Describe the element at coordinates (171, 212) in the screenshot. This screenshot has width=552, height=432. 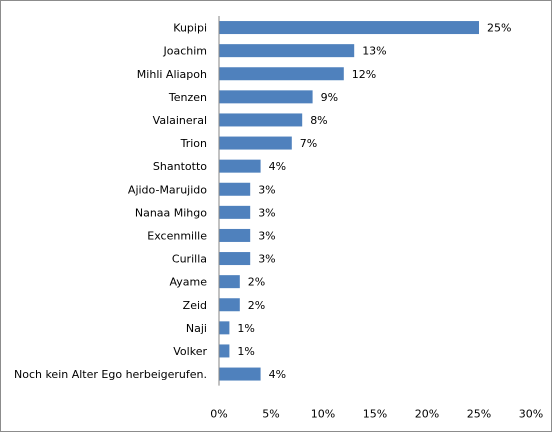
I see `category-label: Nanaa Mihgo` at that location.